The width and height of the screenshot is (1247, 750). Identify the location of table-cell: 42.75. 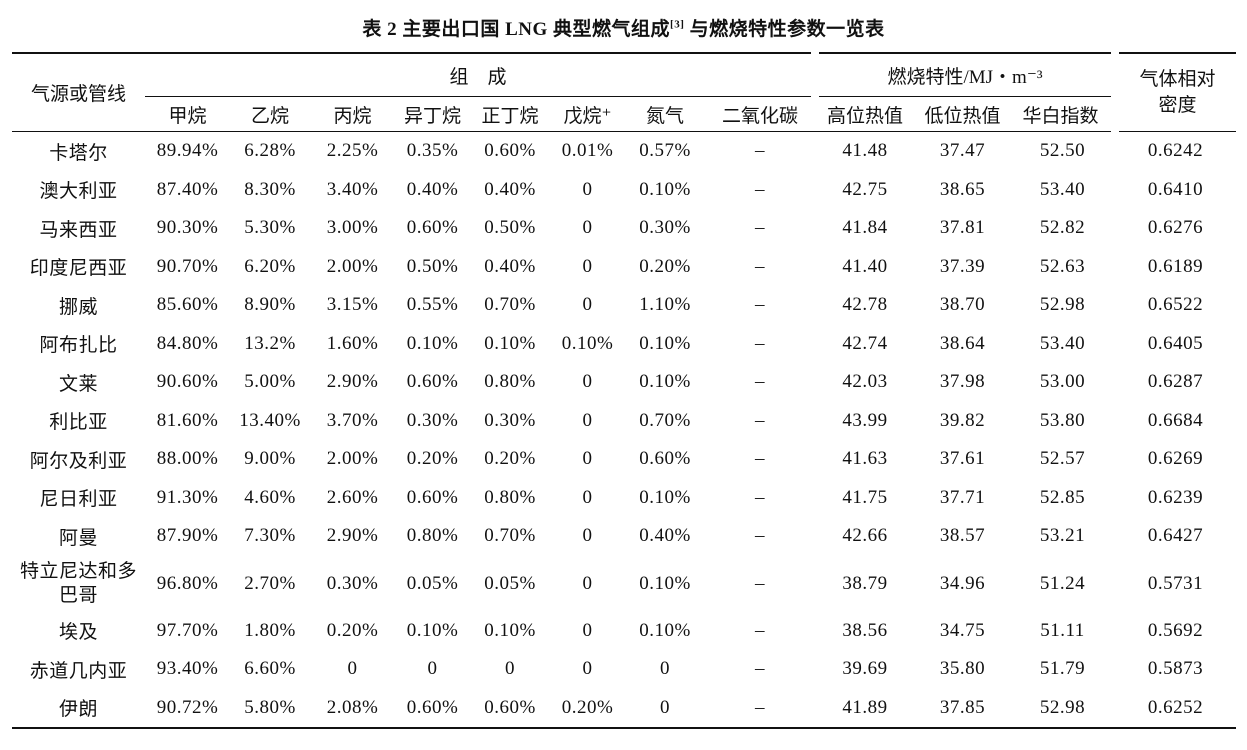
(865, 189).